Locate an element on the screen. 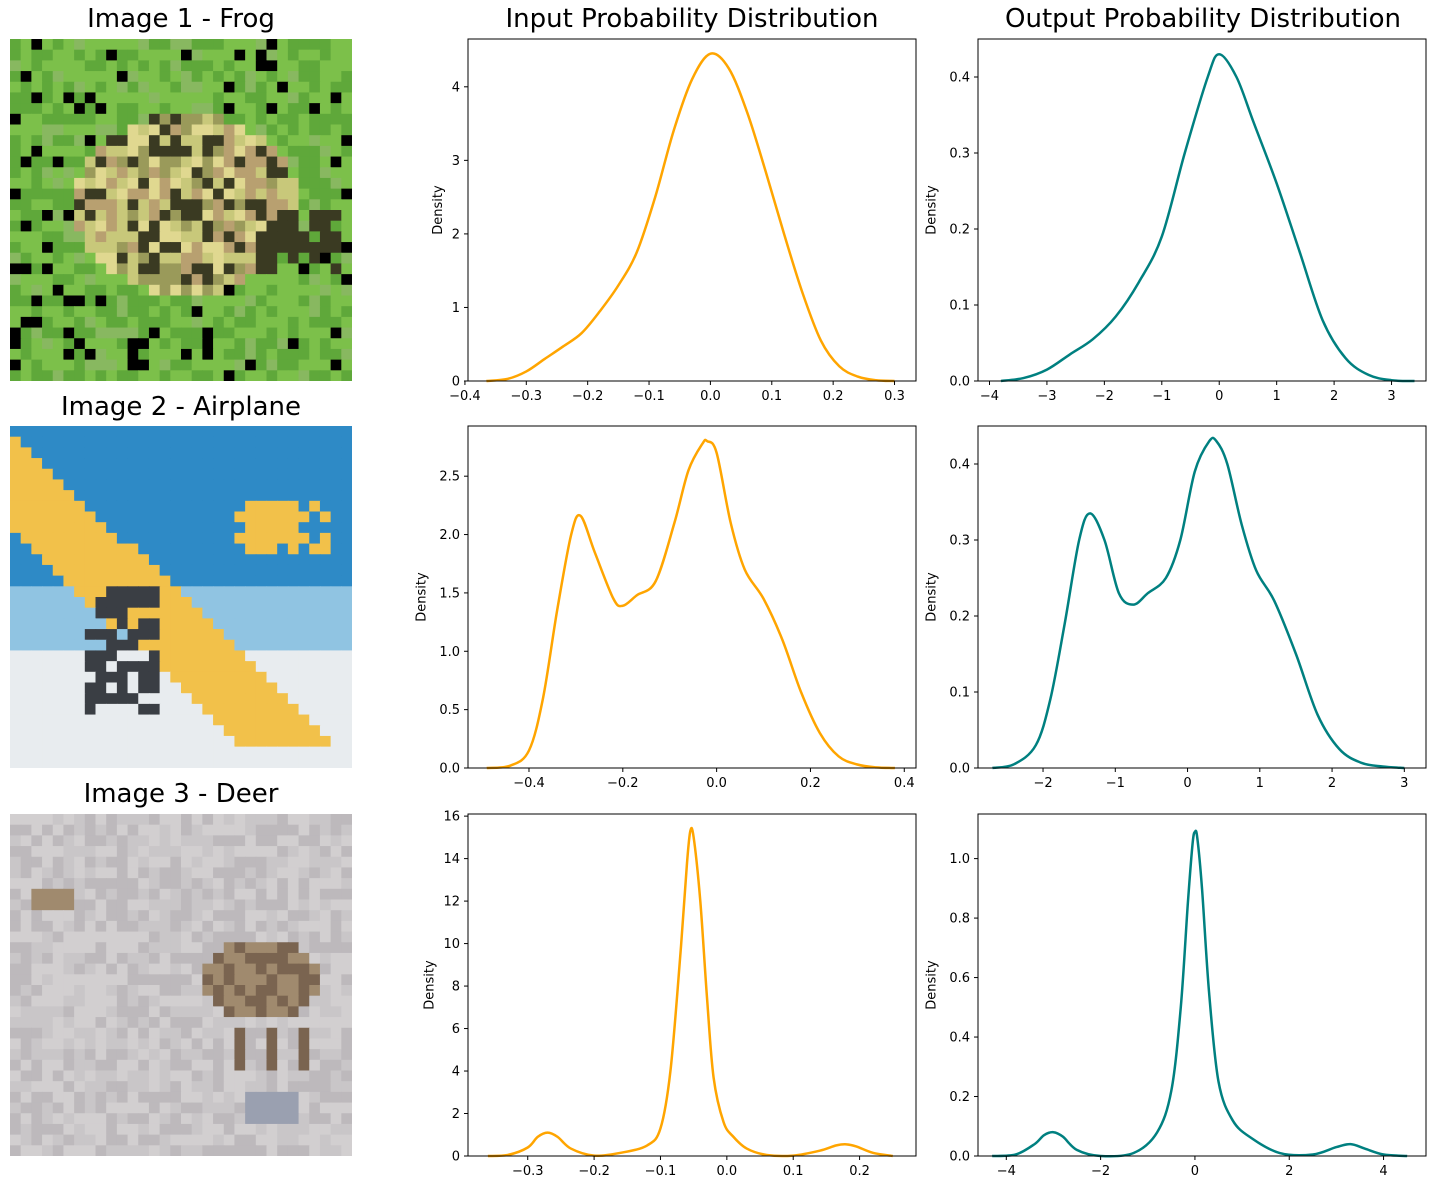 This screenshot has width=1437, height=1189. y-tick-label: 0.4 is located at coordinates (959, 465).